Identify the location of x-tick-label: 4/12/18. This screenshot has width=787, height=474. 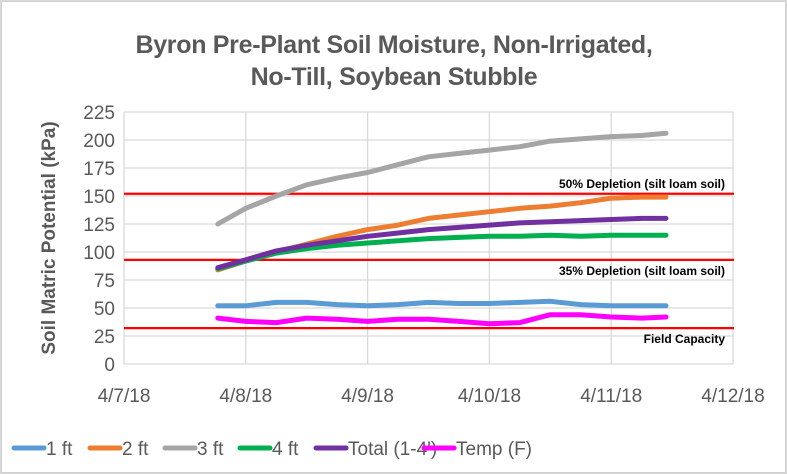
(732, 396).